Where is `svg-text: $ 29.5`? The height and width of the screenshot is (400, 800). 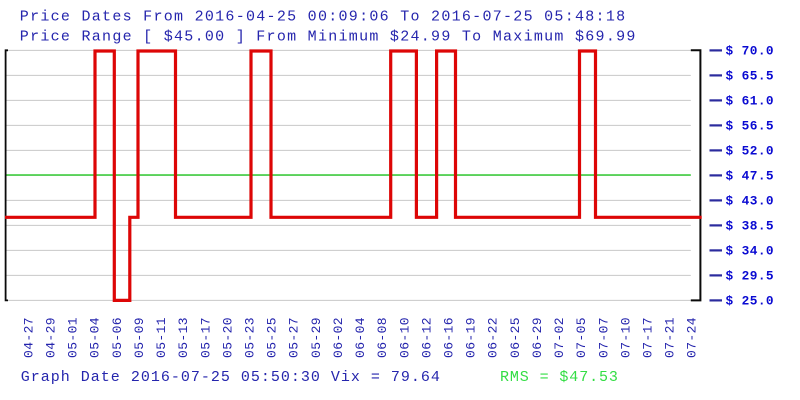
svg-text: $ 29.5 is located at coordinates (750, 276).